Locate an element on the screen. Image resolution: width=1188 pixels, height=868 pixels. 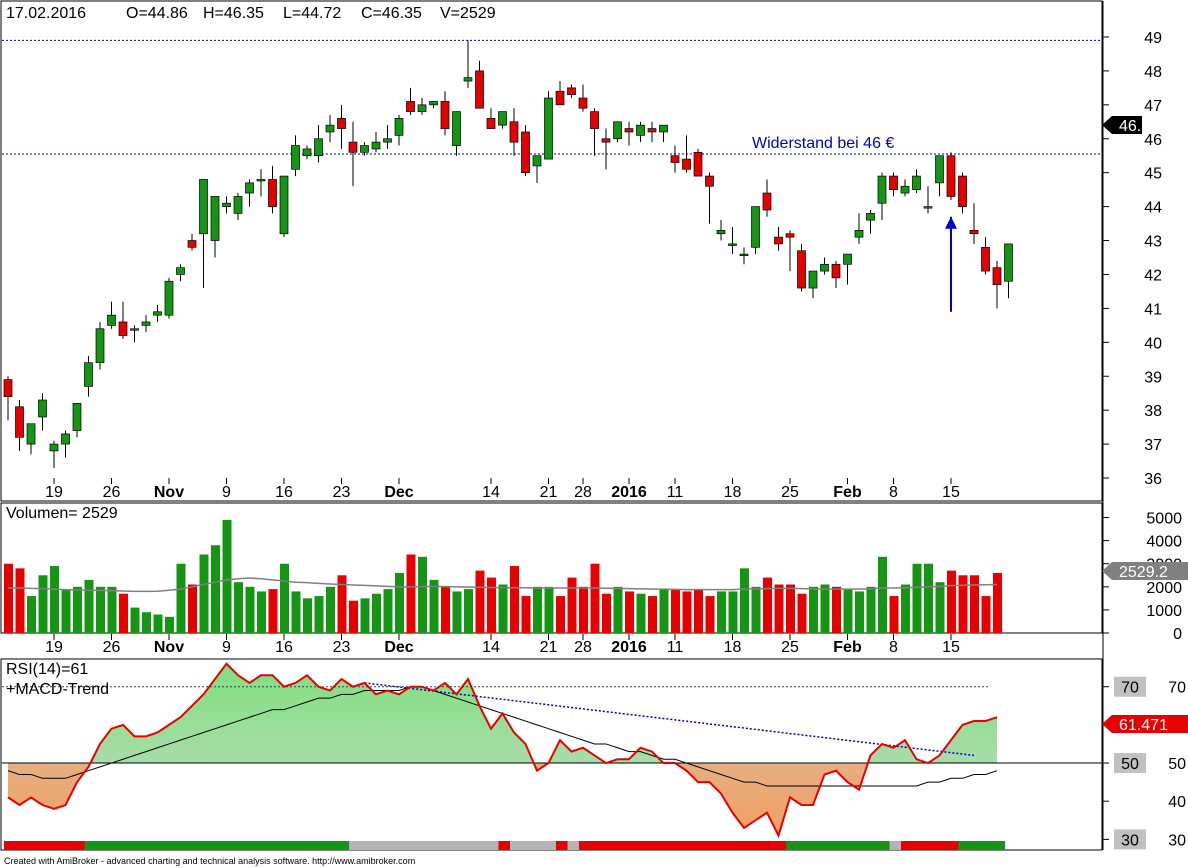
x-axis-label: 25 is located at coordinates (790, 492).